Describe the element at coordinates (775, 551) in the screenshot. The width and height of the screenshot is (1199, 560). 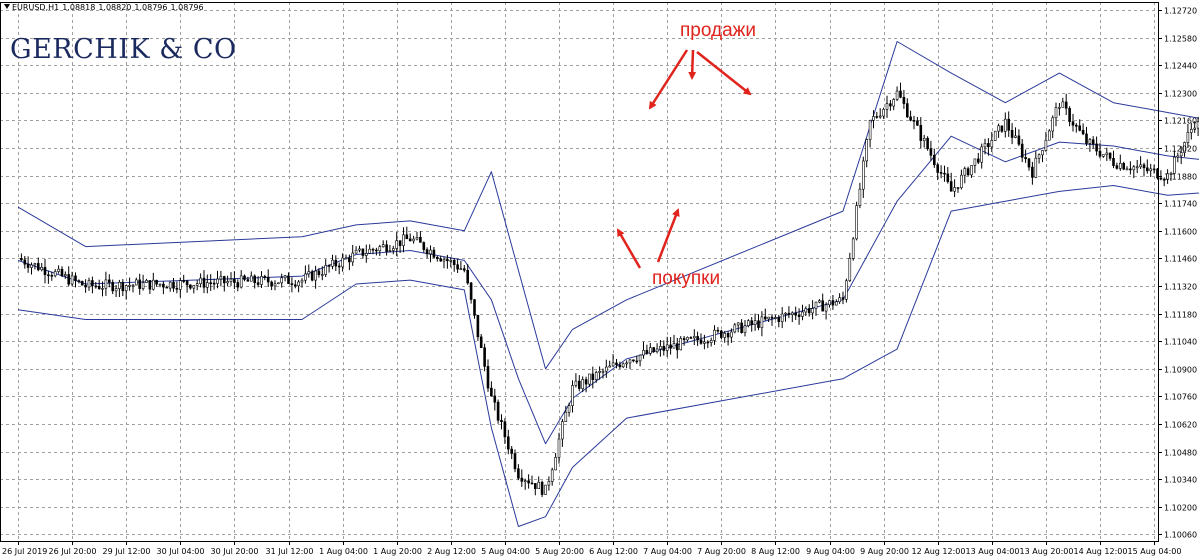
I see `x-tick-label: 8 Aug 12:00` at that location.